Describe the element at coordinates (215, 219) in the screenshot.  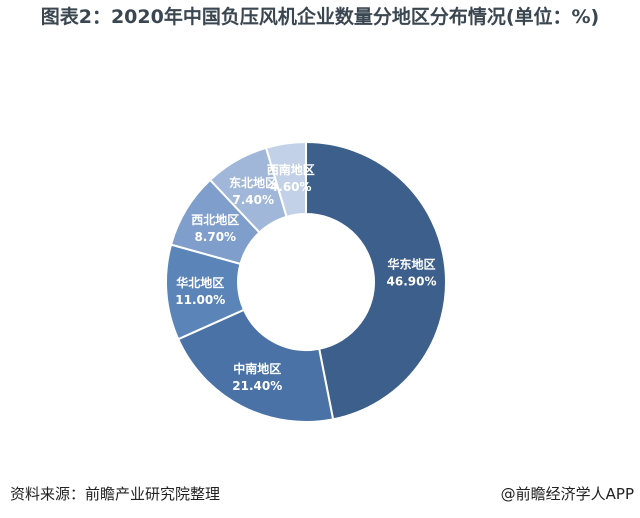
I see `slice-category-label: 西北地区` at that location.